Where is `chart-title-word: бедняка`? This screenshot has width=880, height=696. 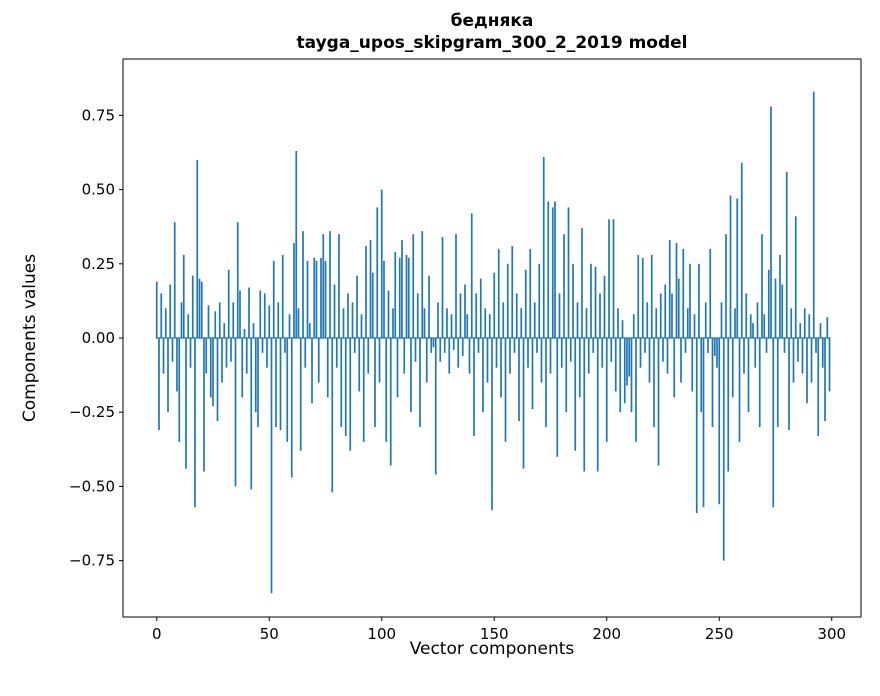 chart-title-word: бедняка is located at coordinates (492, 21).